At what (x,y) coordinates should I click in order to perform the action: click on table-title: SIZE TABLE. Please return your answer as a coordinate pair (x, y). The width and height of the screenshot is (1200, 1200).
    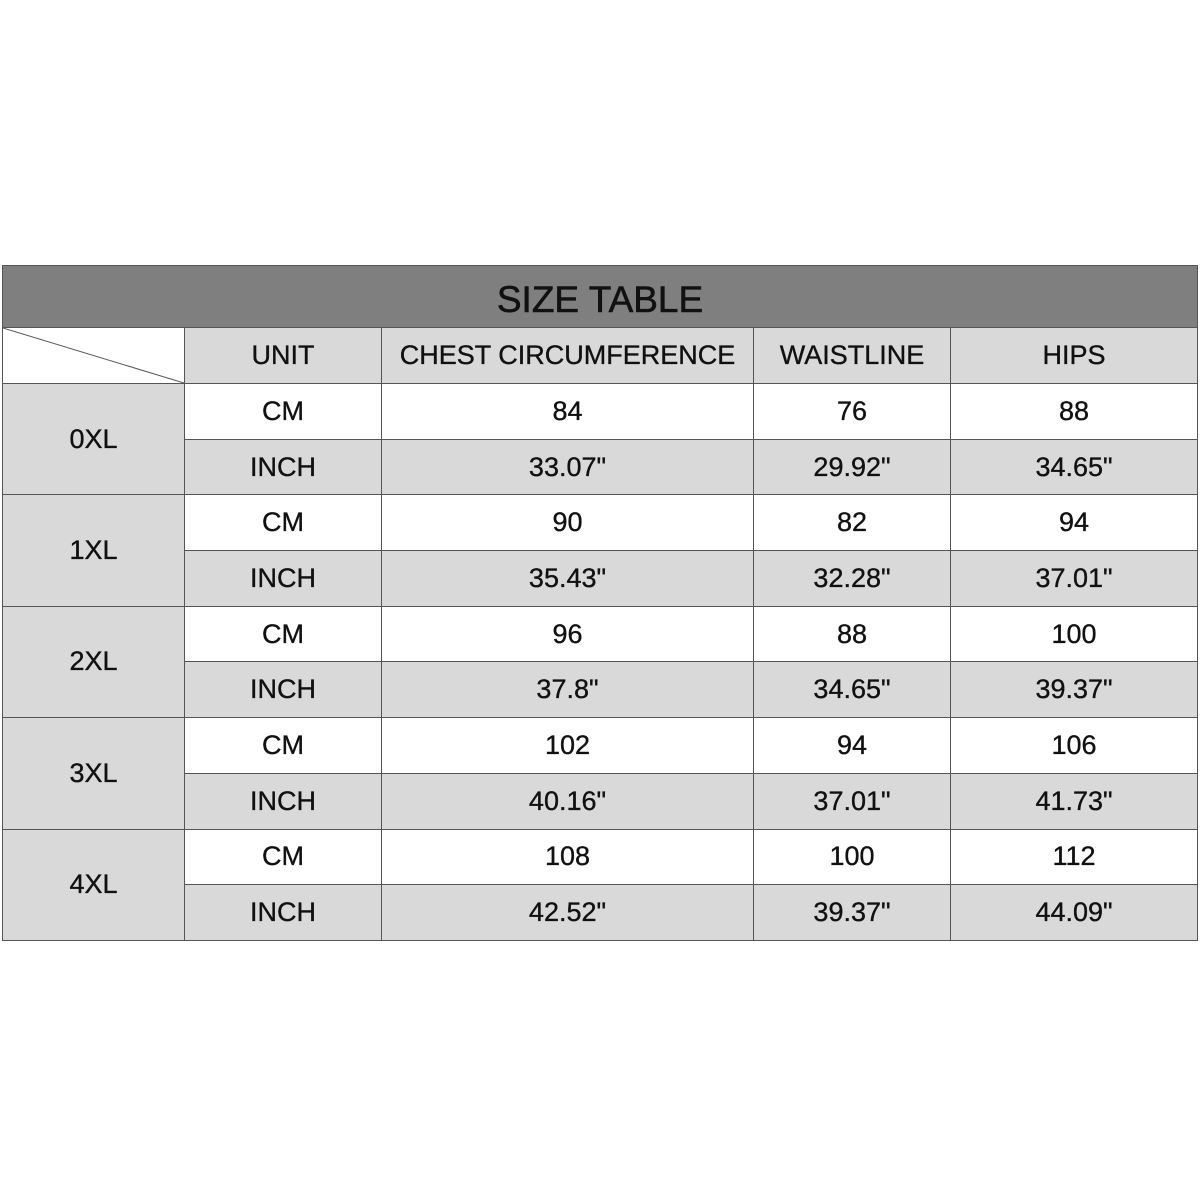
    Looking at the image, I should click on (600, 296).